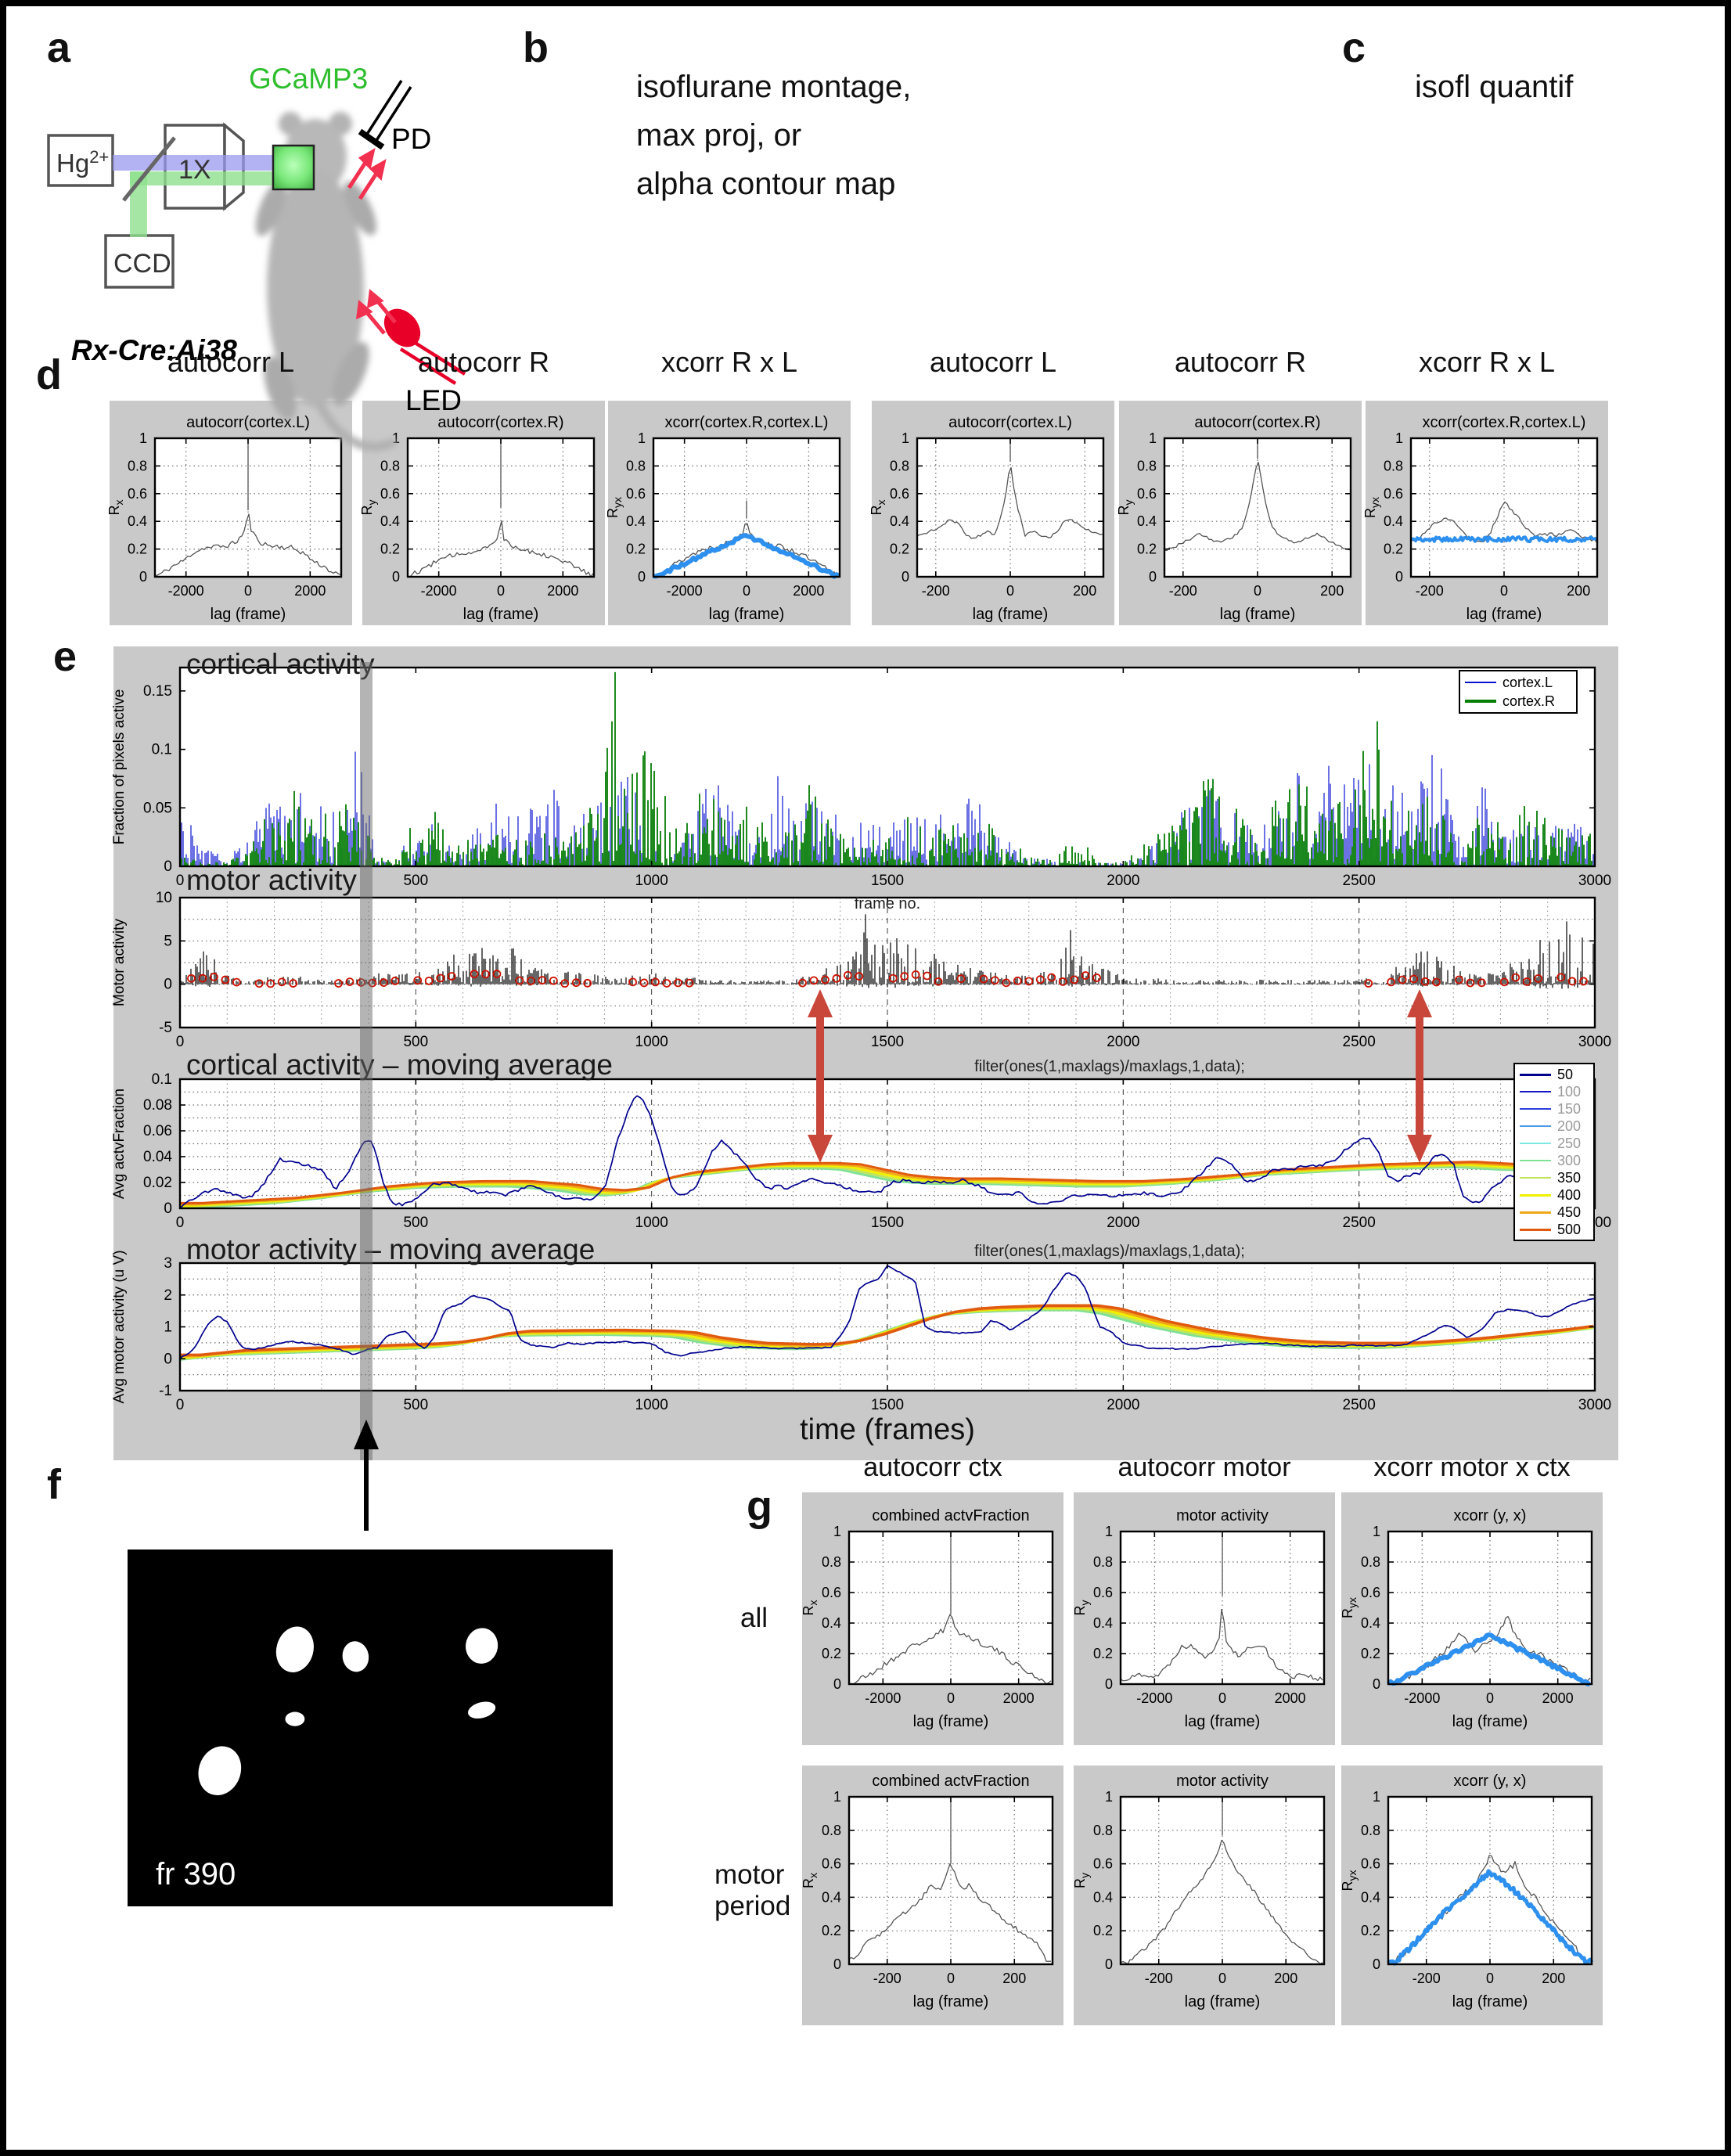 Image resolution: width=1731 pixels, height=2156 pixels. I want to click on svg-text: Avg actvFraction, so click(119, 1144).